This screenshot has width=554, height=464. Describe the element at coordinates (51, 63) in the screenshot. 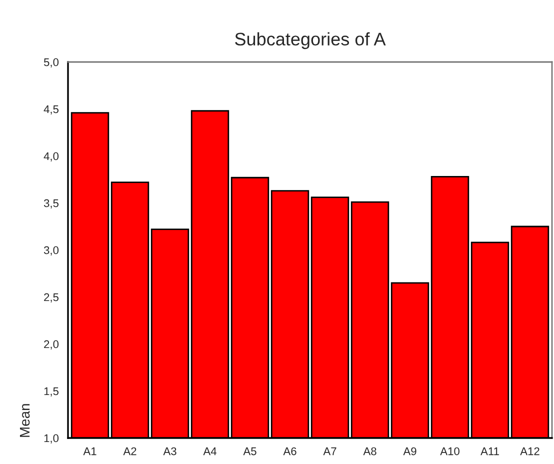

I see `y-tick-label: 5,0` at that location.